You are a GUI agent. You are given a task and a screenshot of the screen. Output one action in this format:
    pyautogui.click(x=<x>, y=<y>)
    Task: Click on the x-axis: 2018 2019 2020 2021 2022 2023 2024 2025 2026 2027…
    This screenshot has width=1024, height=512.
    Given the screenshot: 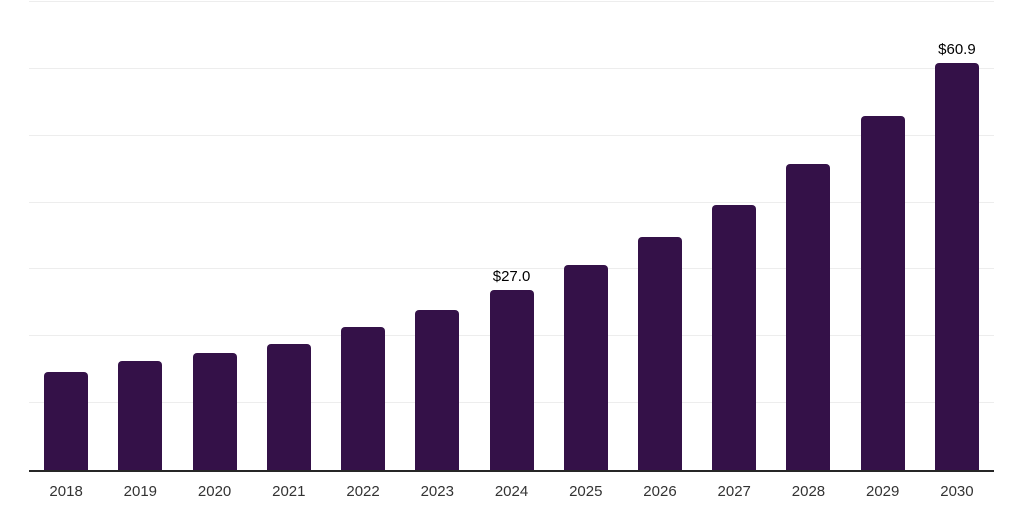 What is the action you would take?
    pyautogui.click(x=511, y=492)
    